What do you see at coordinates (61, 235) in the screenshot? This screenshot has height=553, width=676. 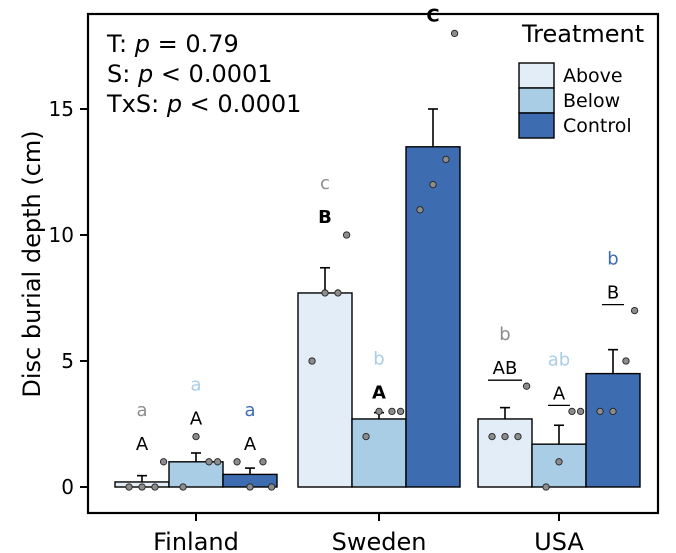 I see `y-tick-label: 10` at bounding box center [61, 235].